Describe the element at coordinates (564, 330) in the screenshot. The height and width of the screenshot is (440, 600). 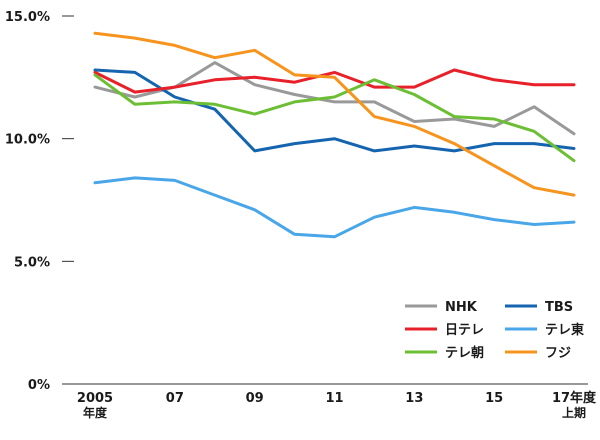
I see `legend-label: テレ東` at that location.